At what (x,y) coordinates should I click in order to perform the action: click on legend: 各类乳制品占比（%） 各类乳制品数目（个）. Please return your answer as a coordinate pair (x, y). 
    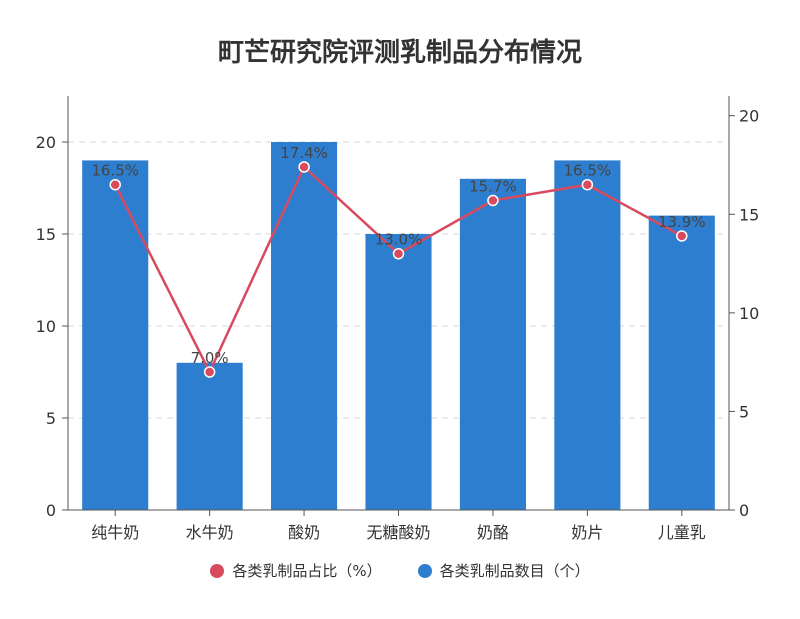
    Looking at the image, I should click on (400, 570).